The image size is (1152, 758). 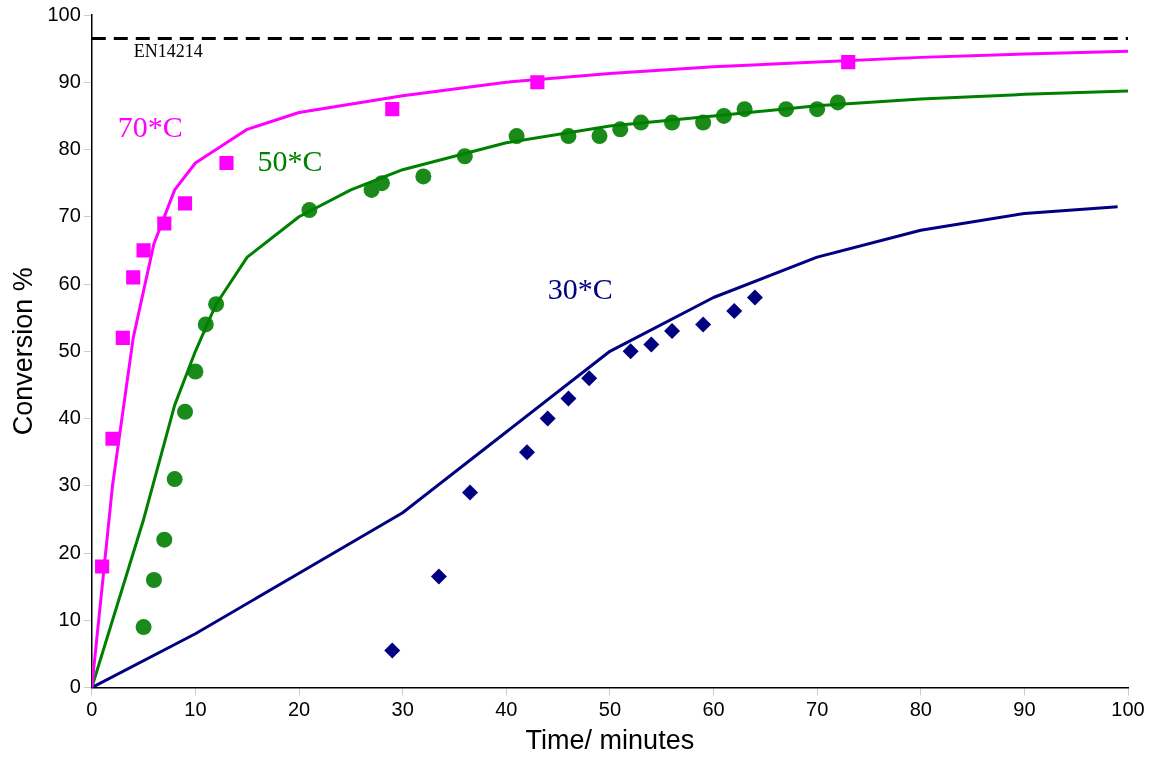 What do you see at coordinates (580, 288) in the screenshot?
I see `series-label: 30*C` at bounding box center [580, 288].